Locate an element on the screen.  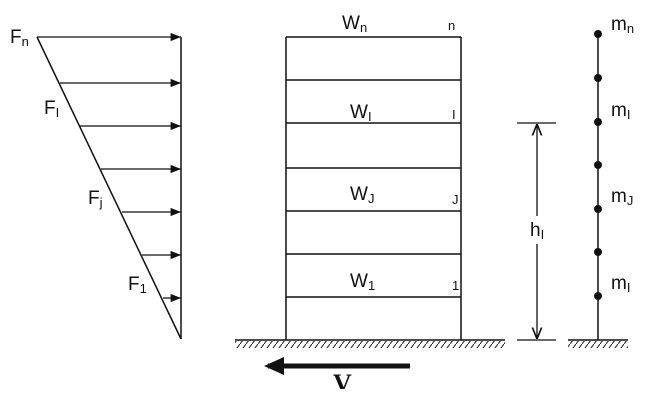
load-label-1: F1 is located at coordinates (137, 285).